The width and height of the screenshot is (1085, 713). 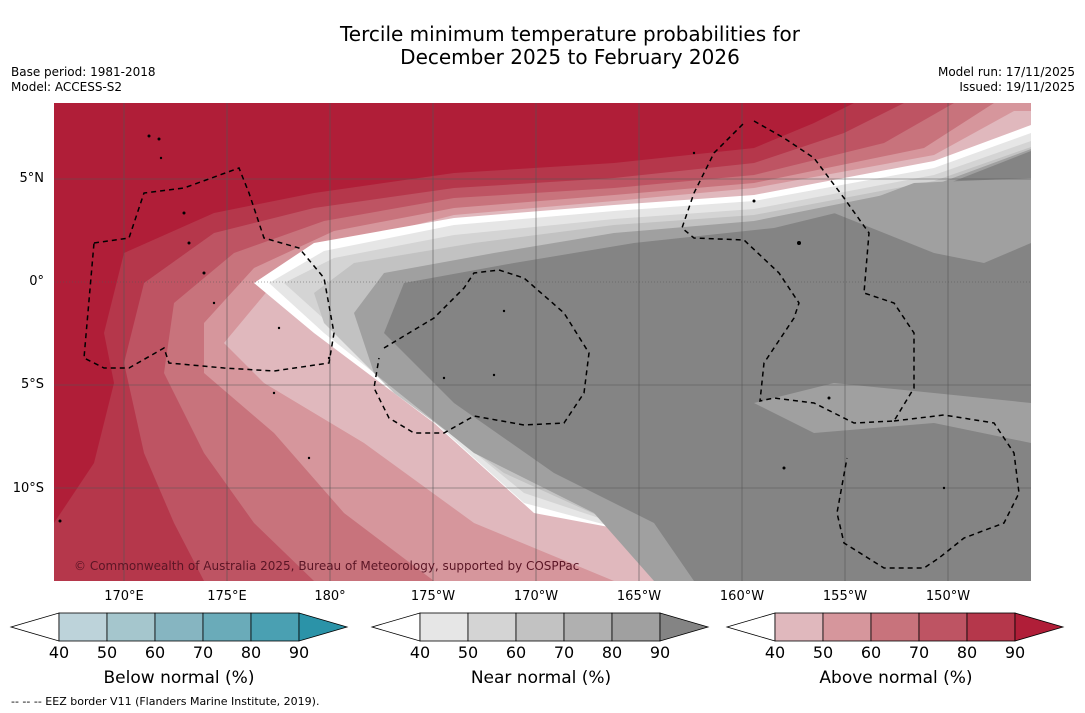 What do you see at coordinates (948, 596) in the screenshot?
I see `lon-label-150w: 150°W` at bounding box center [948, 596].